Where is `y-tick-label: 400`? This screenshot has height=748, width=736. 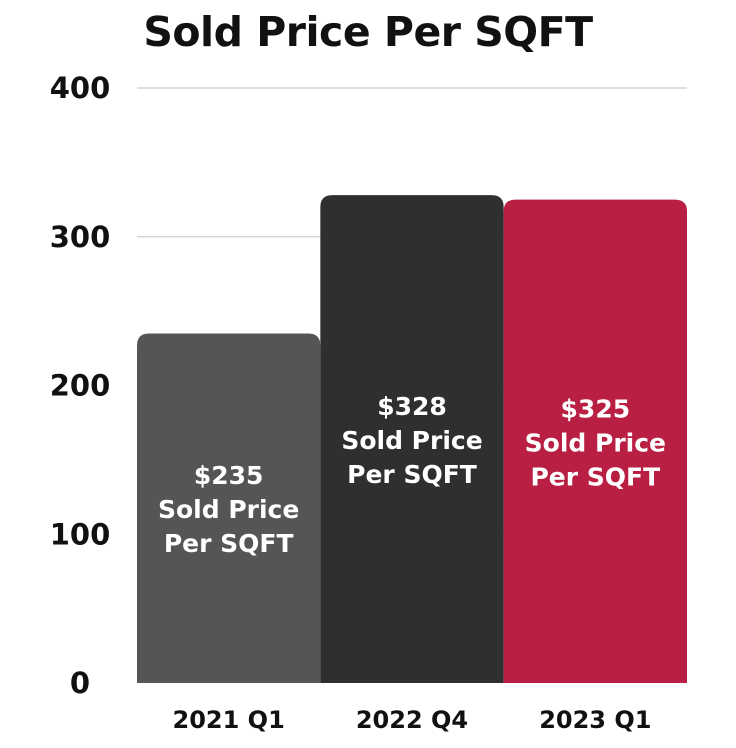
y-tick-label: 400 is located at coordinates (80, 88).